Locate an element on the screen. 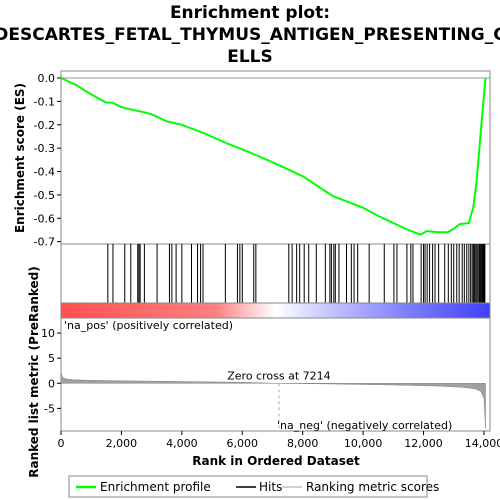  hits-marks is located at coordinates (296, 273).